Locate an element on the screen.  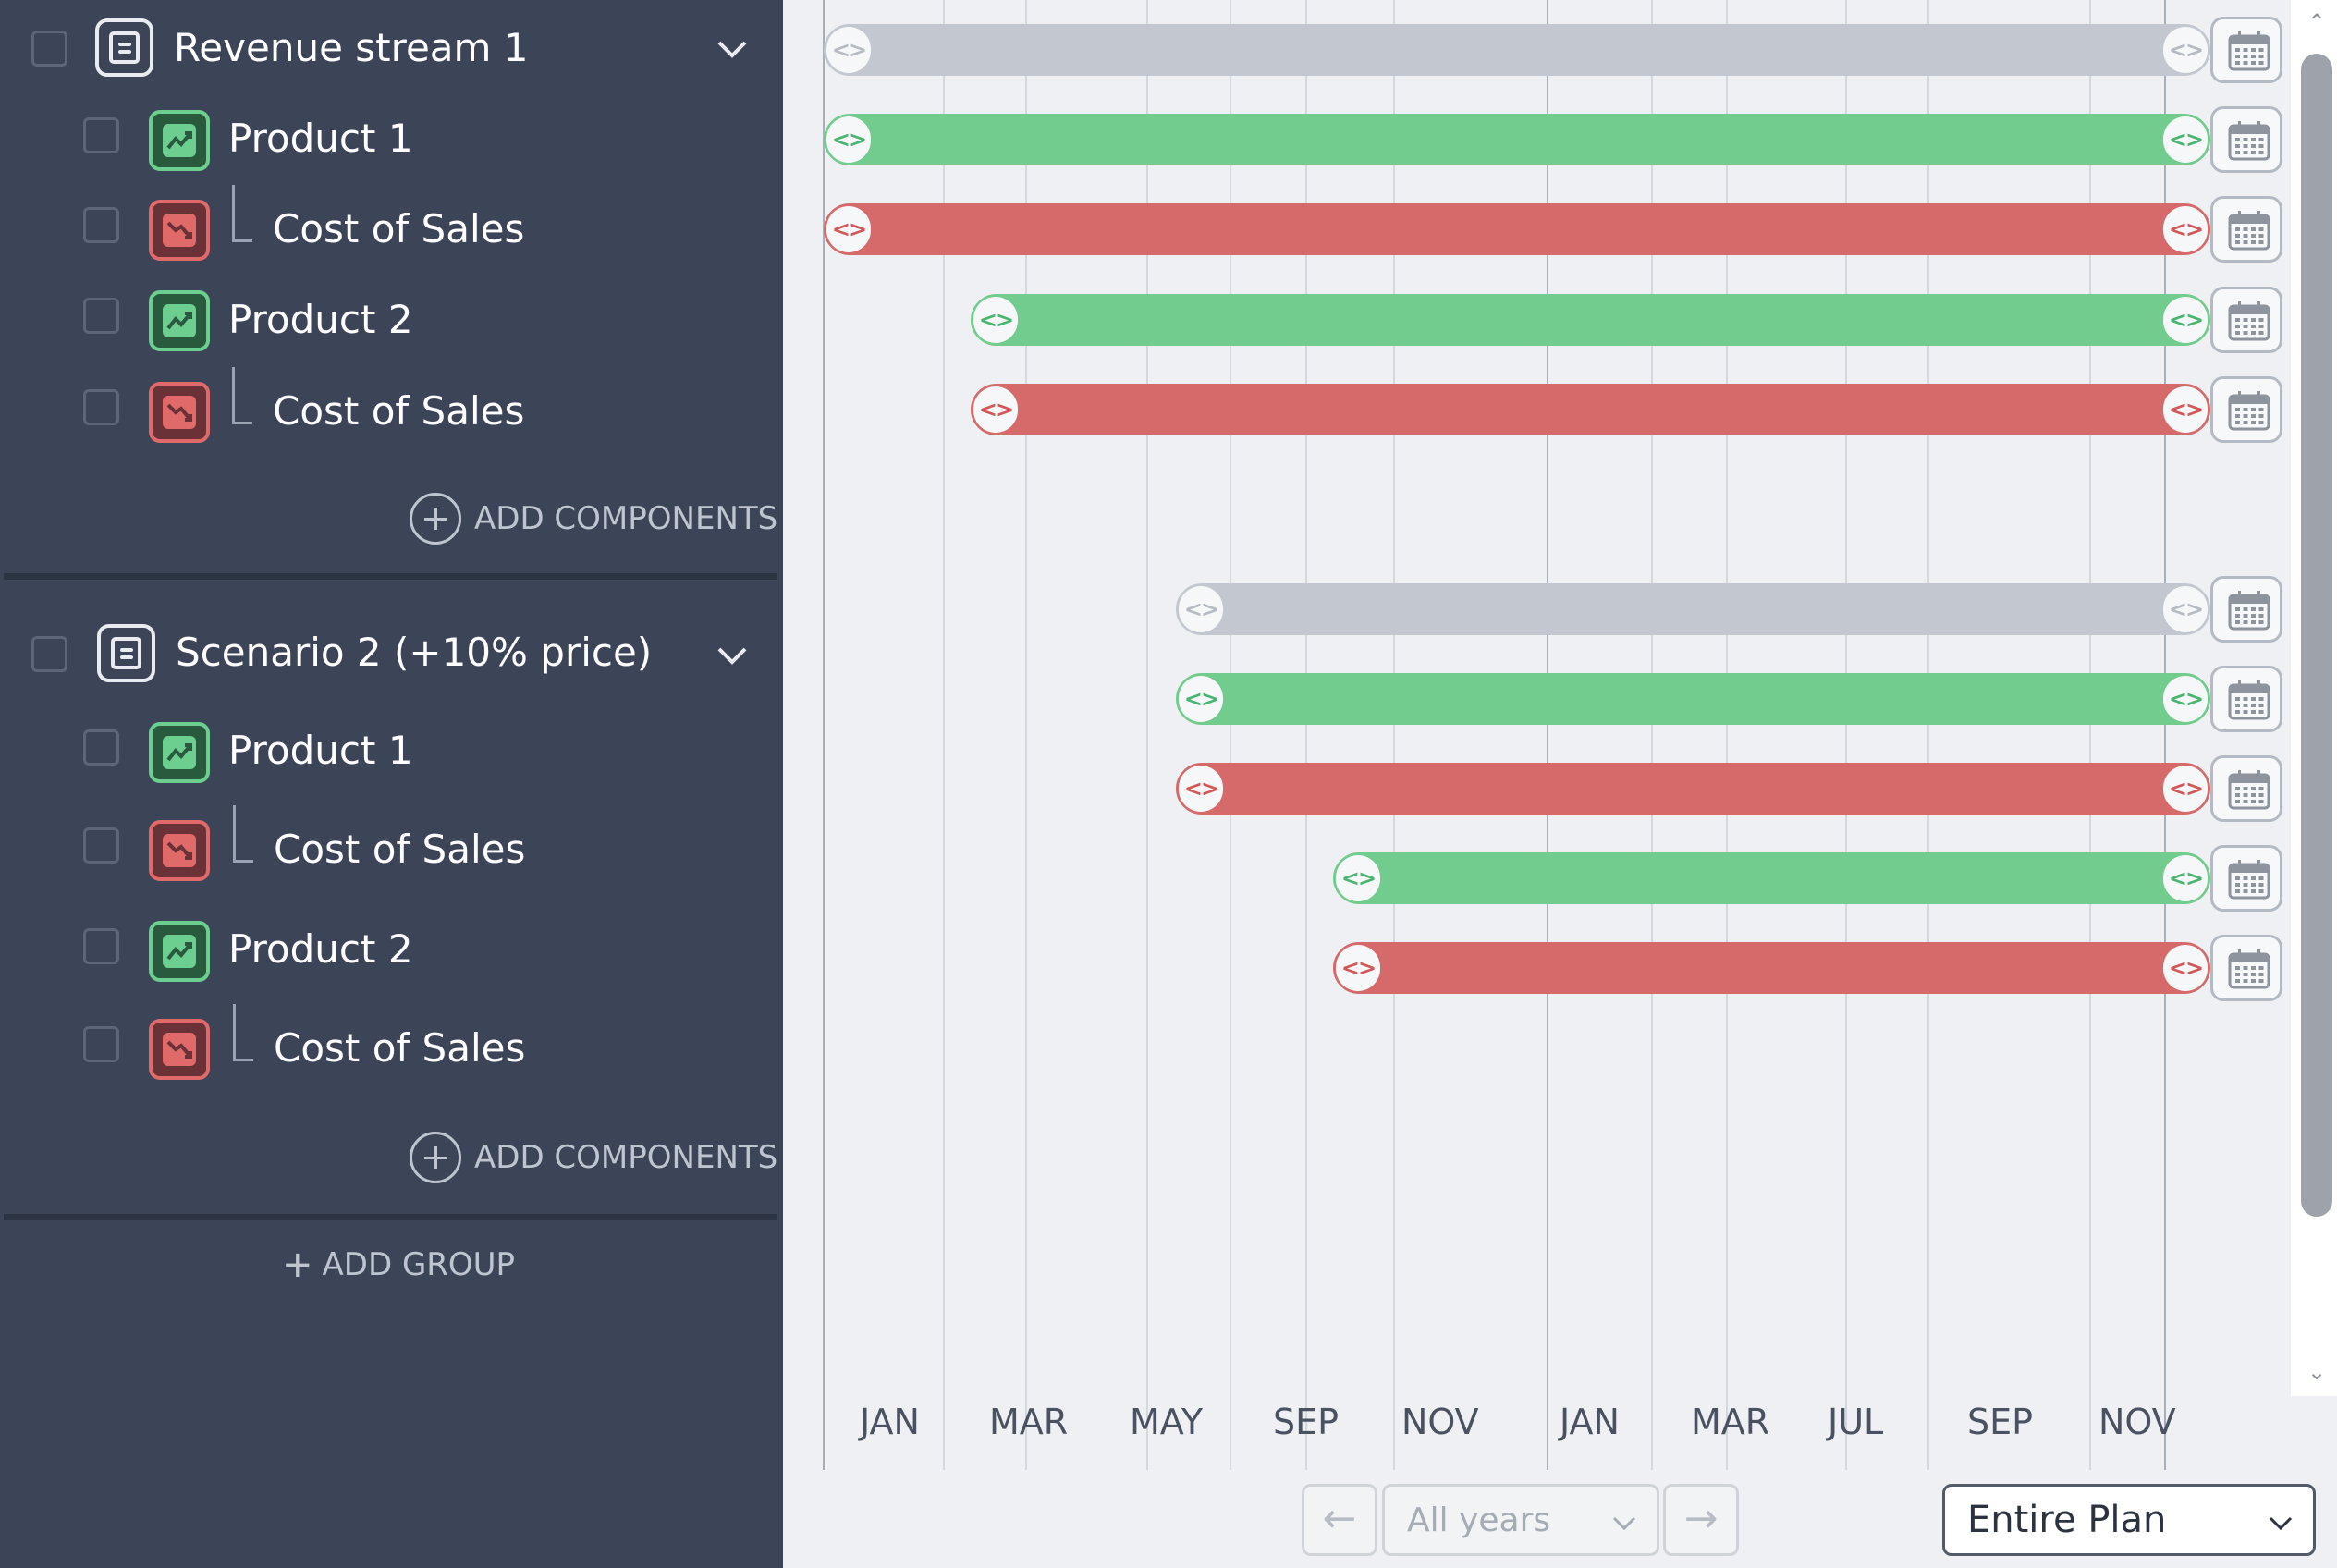
plus-icon: + is located at coordinates (297, 1265).